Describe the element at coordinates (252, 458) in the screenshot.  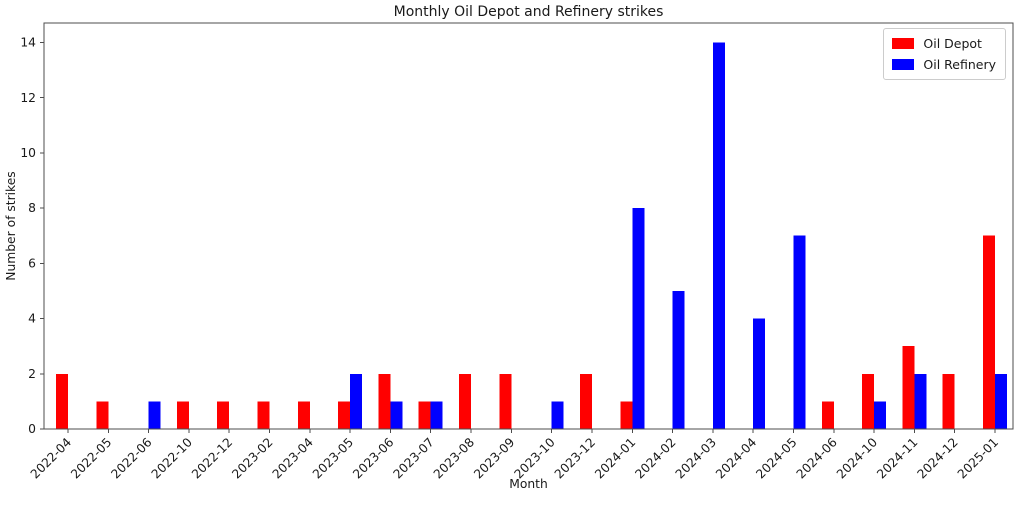
I see `x-tick-label: 2023-02` at that location.